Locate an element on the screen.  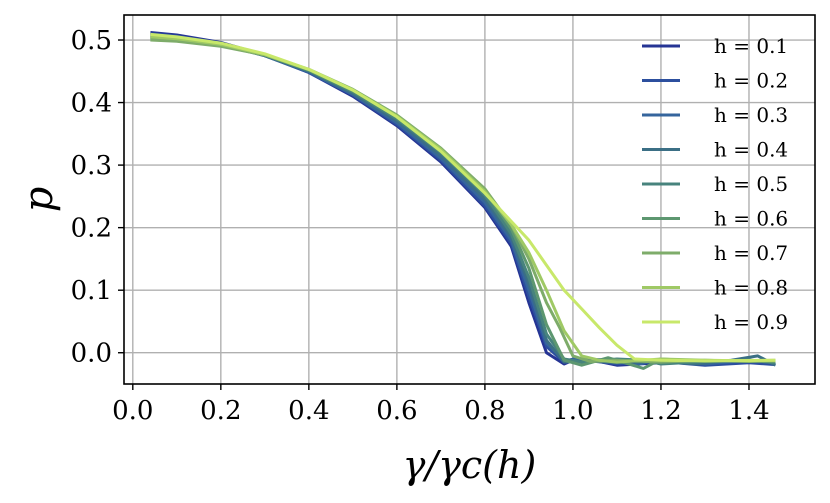
x-tick-label: 0.2 is located at coordinates (220, 411).